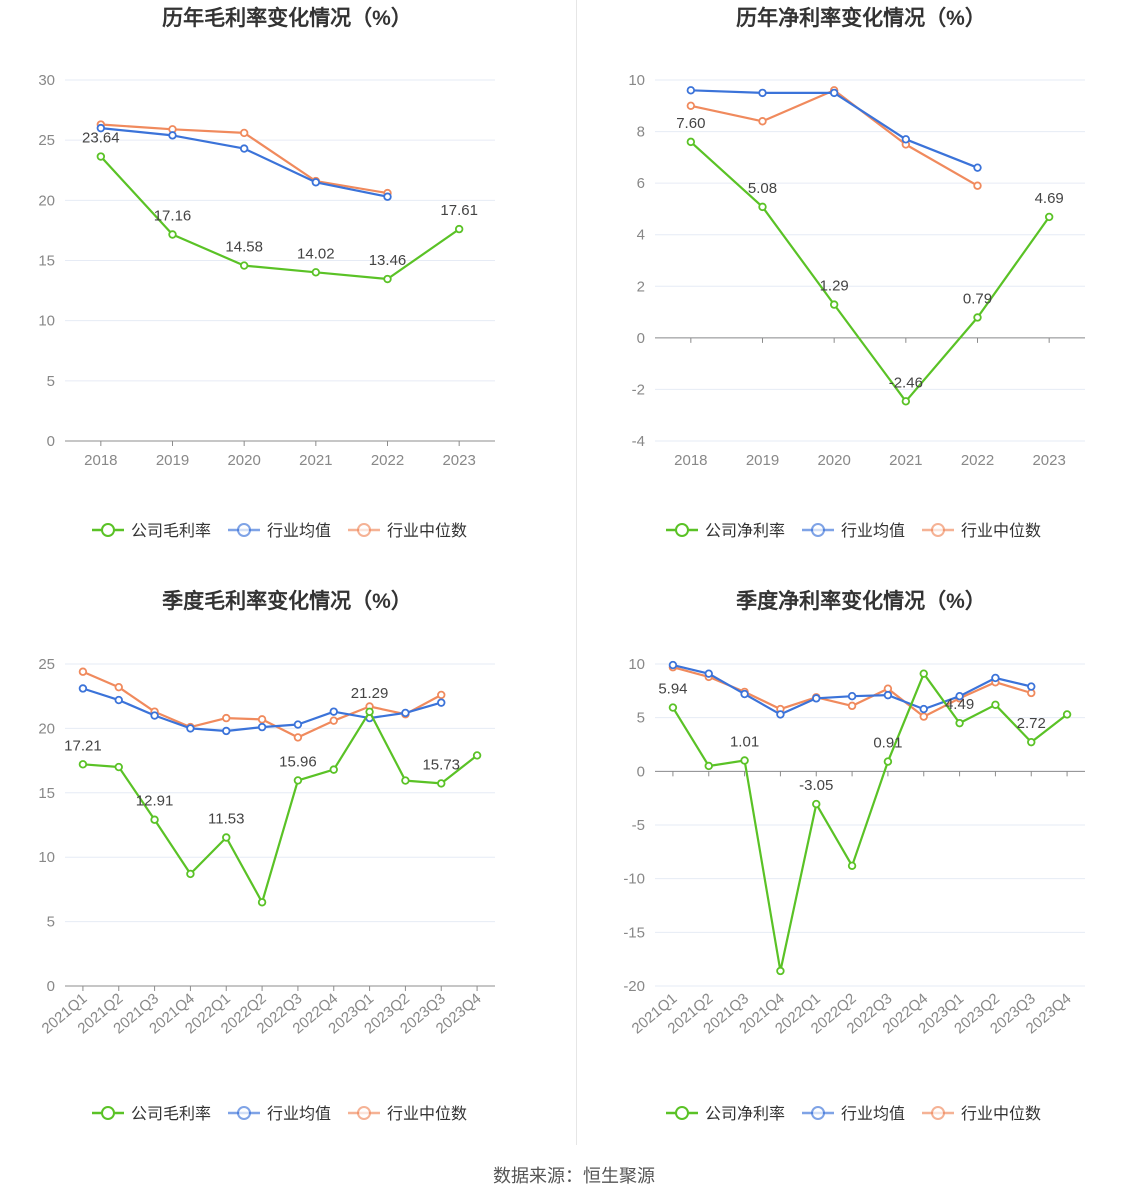 The image size is (1148, 1202). I want to click on x-tick-label: 2022, so click(977, 460).